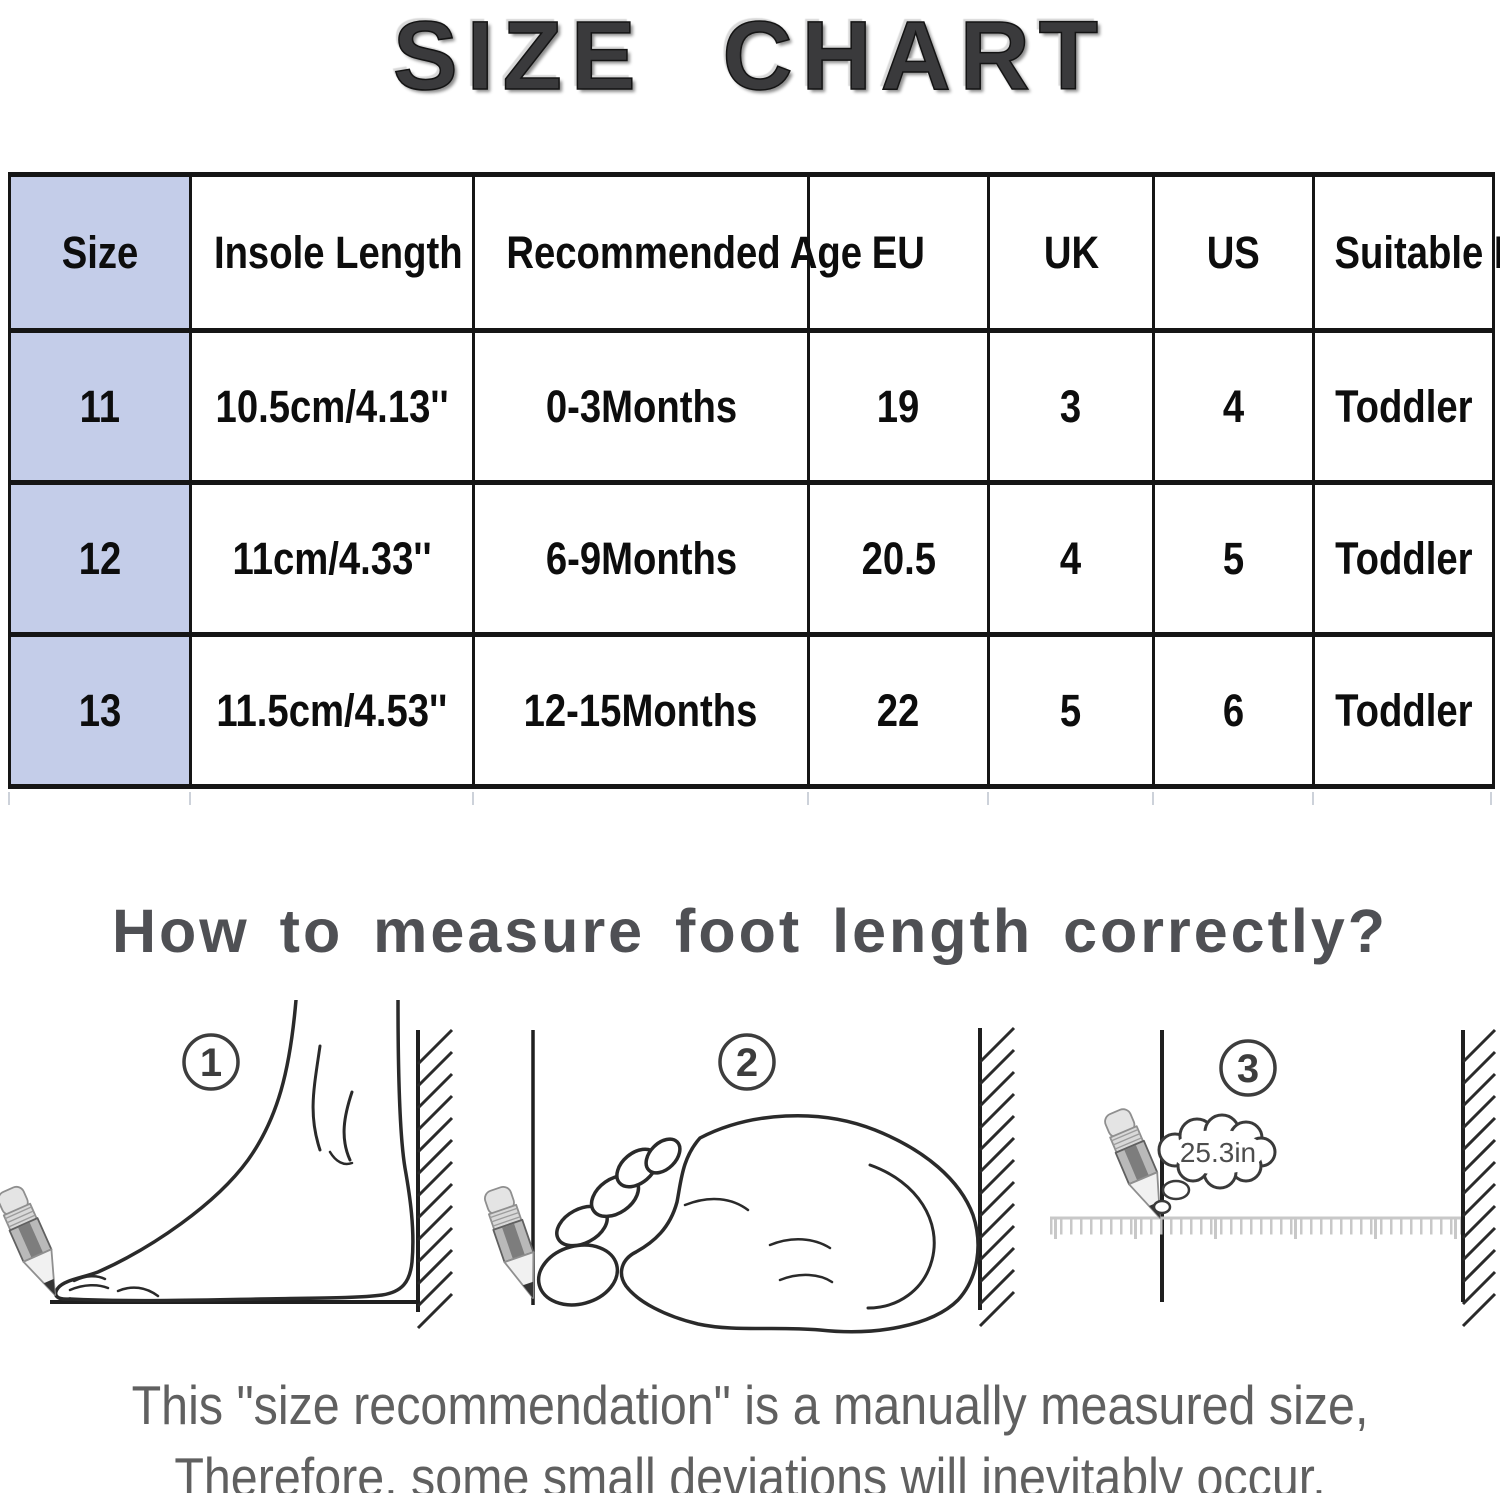  I want to click on table-cell: 12-15Months, so click(641, 710).